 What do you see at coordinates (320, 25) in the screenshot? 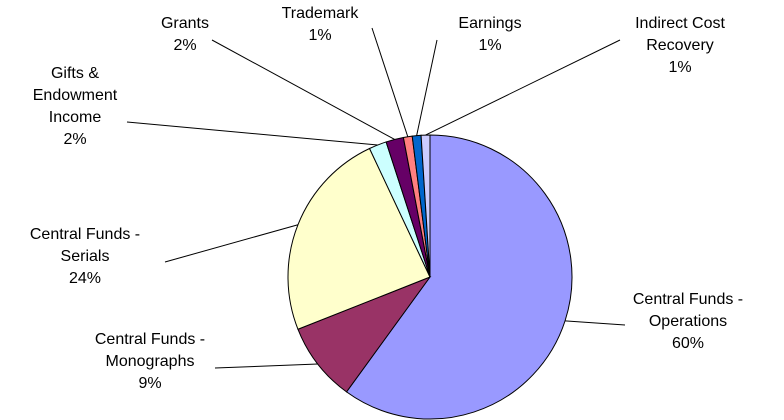
I see `slice-label: Trademark 1%` at bounding box center [320, 25].